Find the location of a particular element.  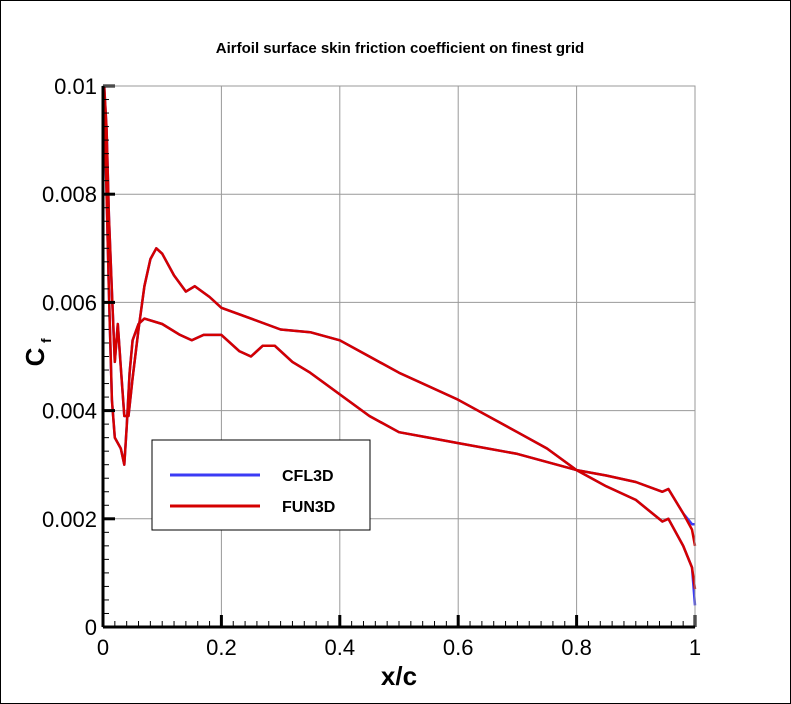

y-axis-label-main: C is located at coordinates (35, 356).